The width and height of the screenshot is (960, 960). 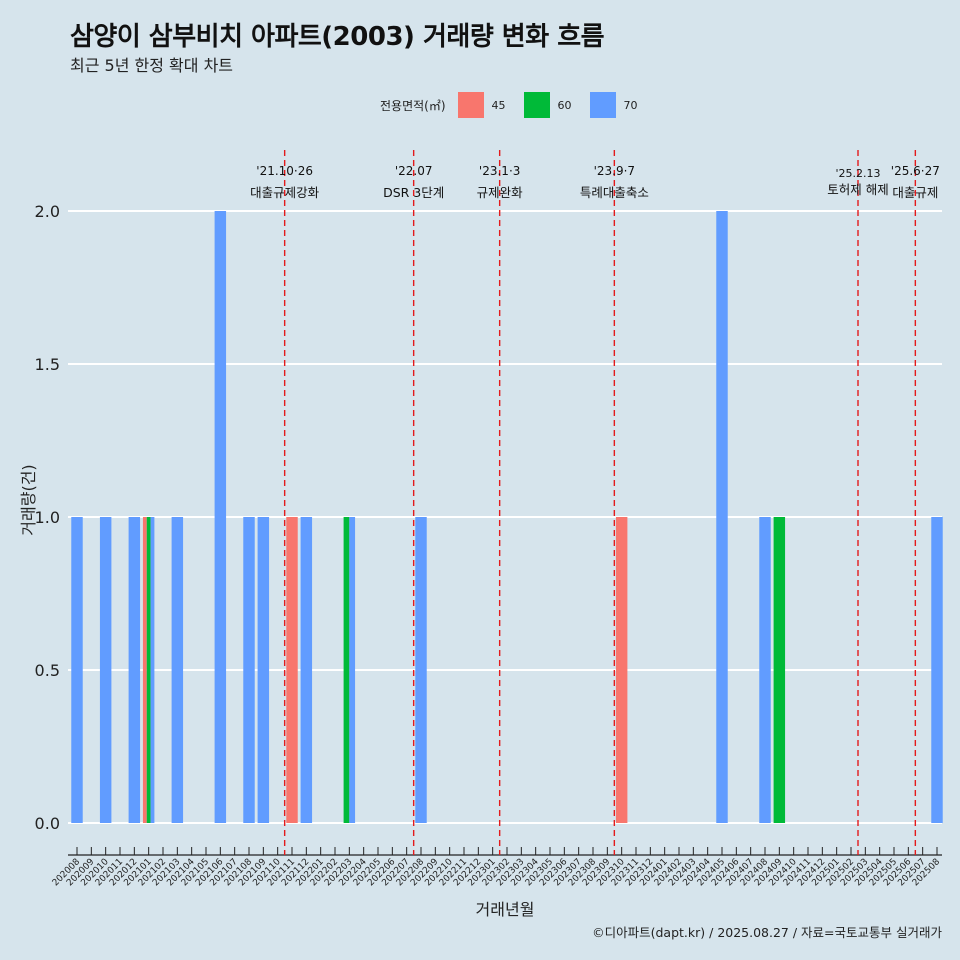 What do you see at coordinates (614, 171) in the screenshot?
I see `annotation-date: '23.9·7` at bounding box center [614, 171].